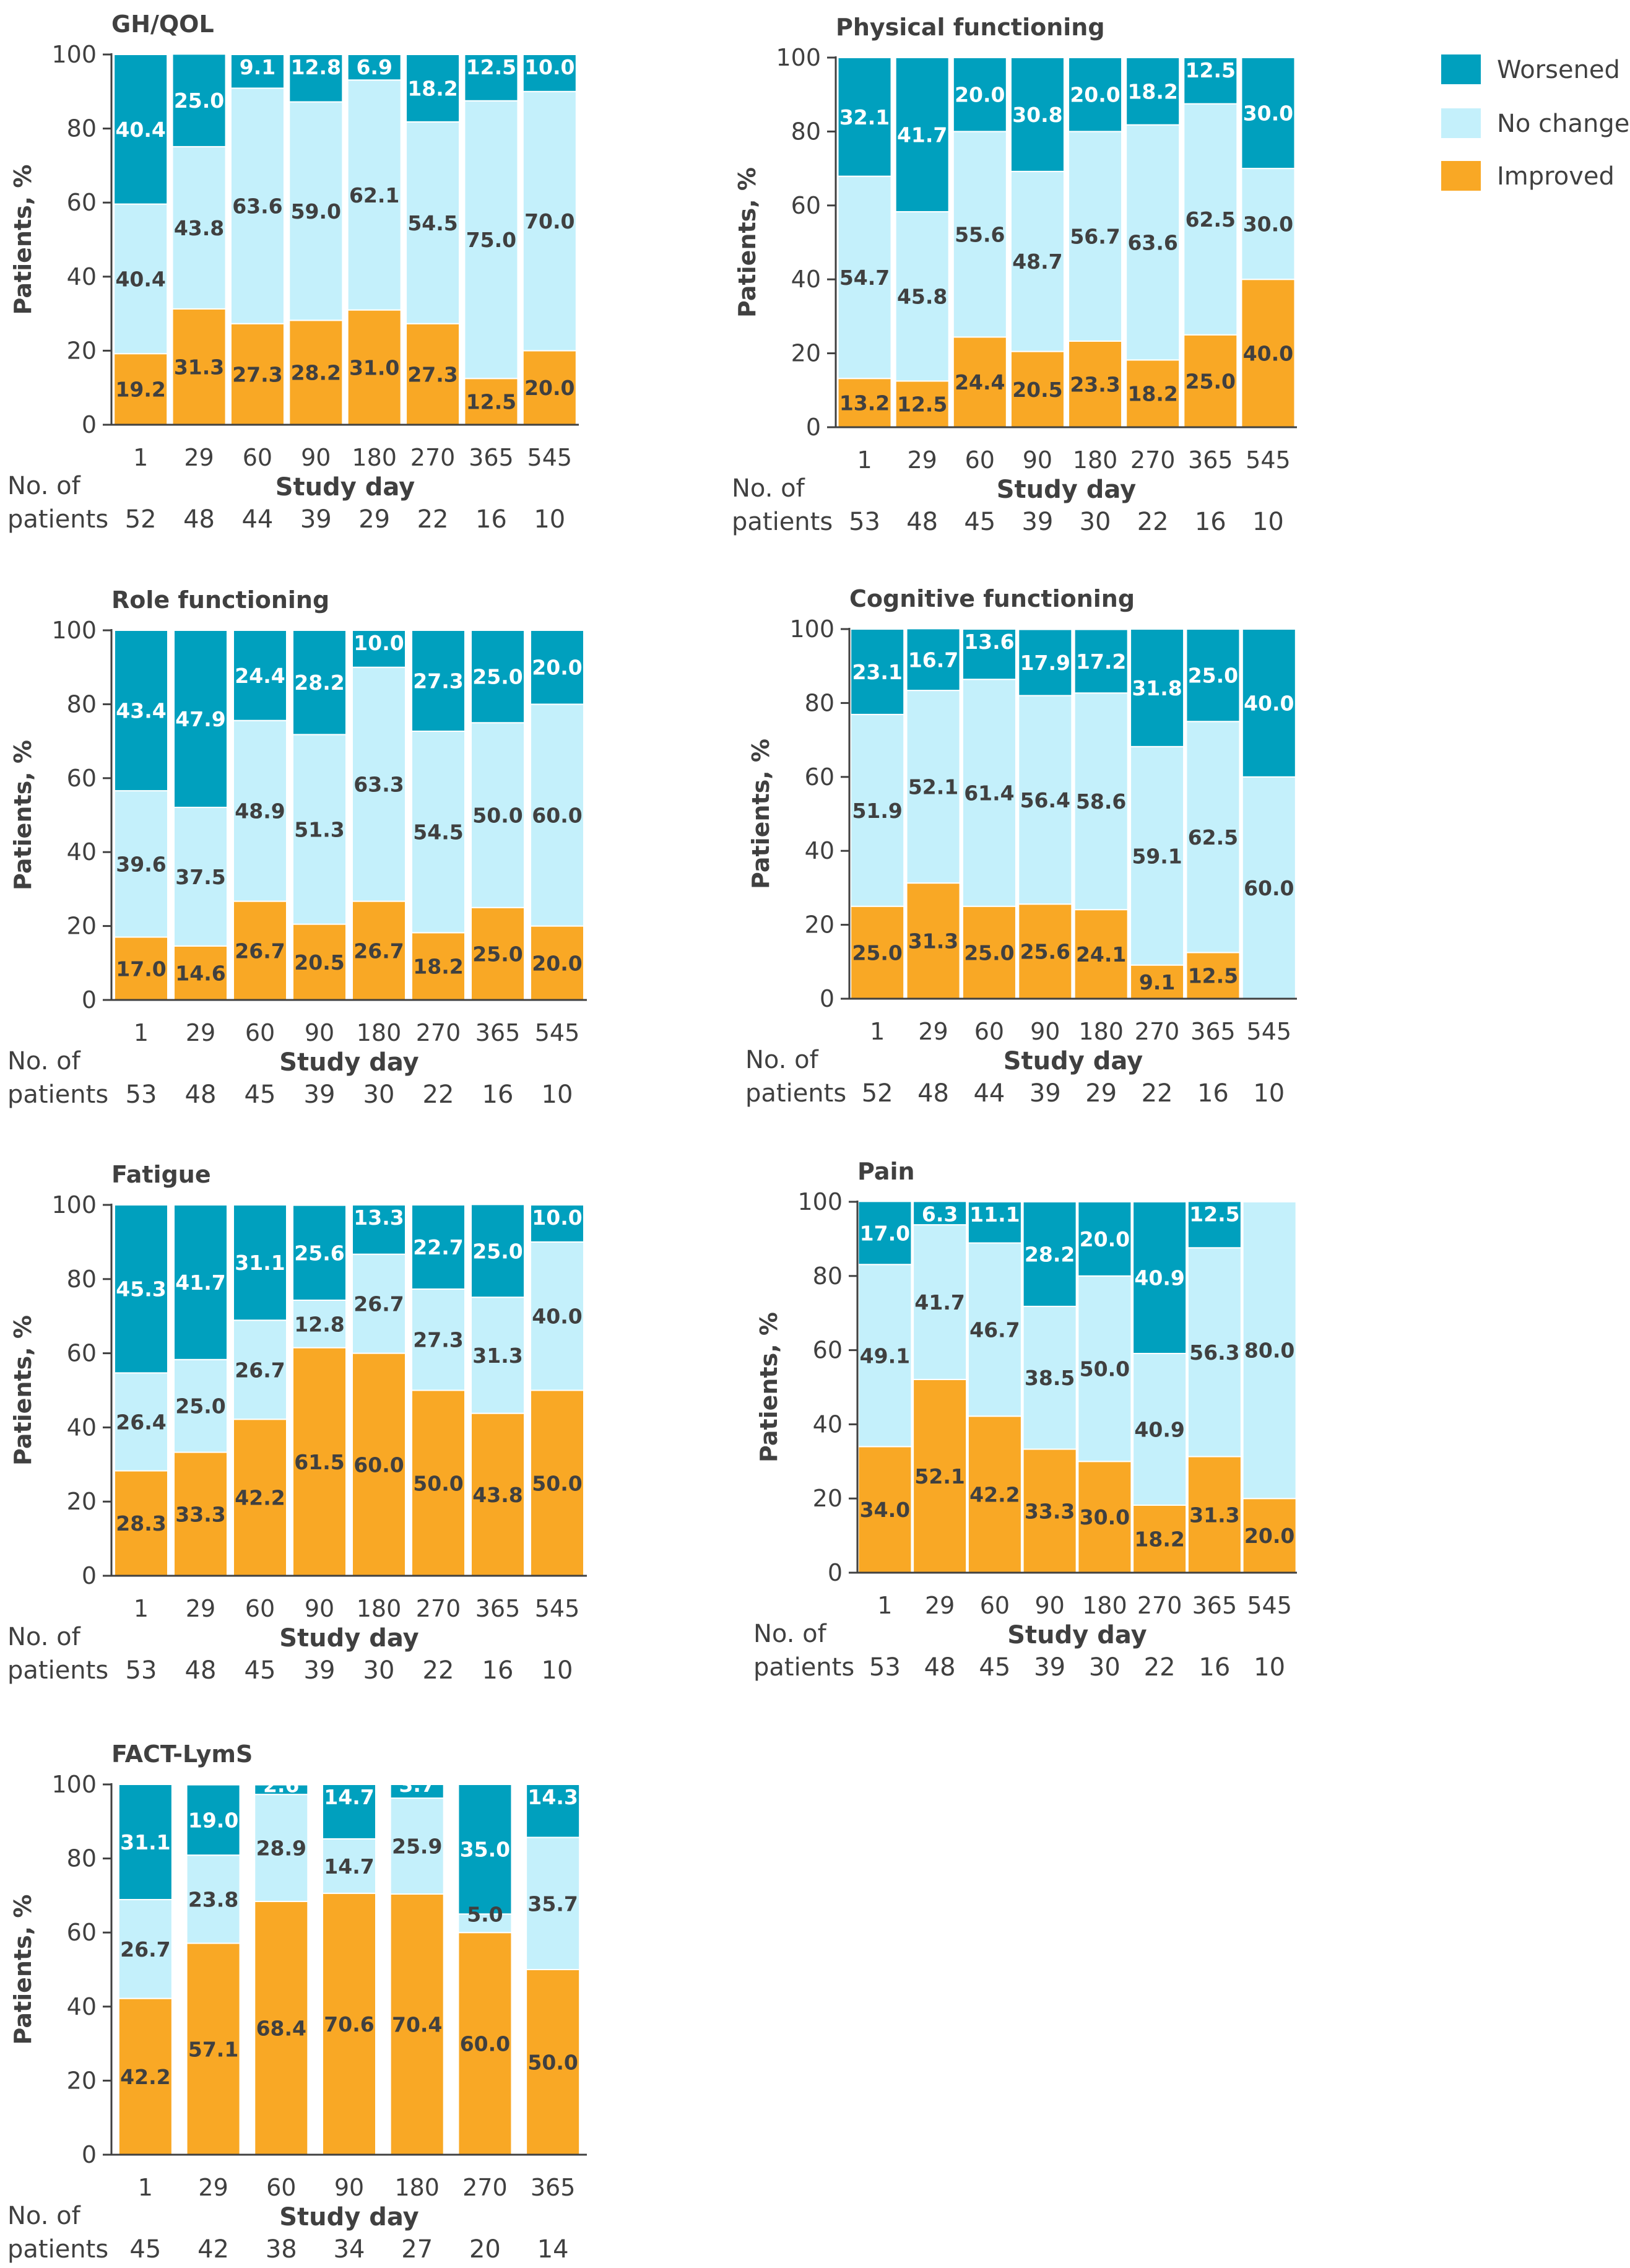 The image size is (1630, 2268). What do you see at coordinates (438, 1340) in the screenshot?
I see `data-label-no-change: 27.3` at bounding box center [438, 1340].